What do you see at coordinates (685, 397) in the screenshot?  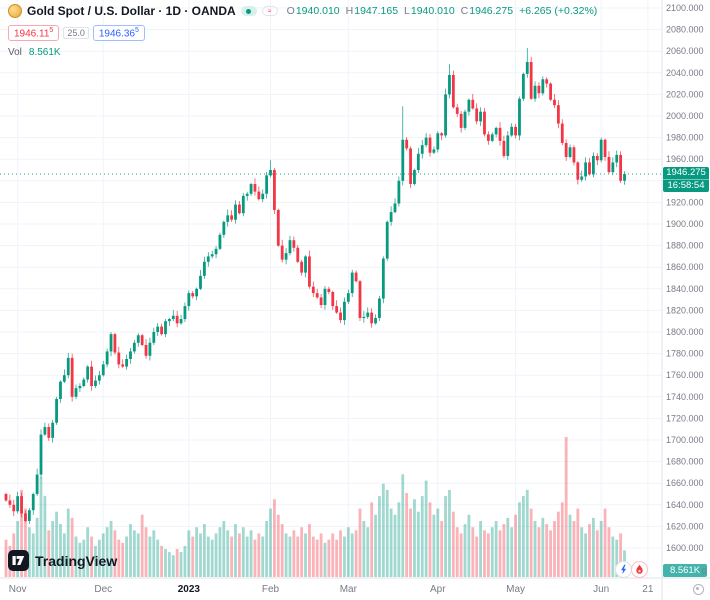 I see `price-tick-label: 1740.000` at bounding box center [685, 397].